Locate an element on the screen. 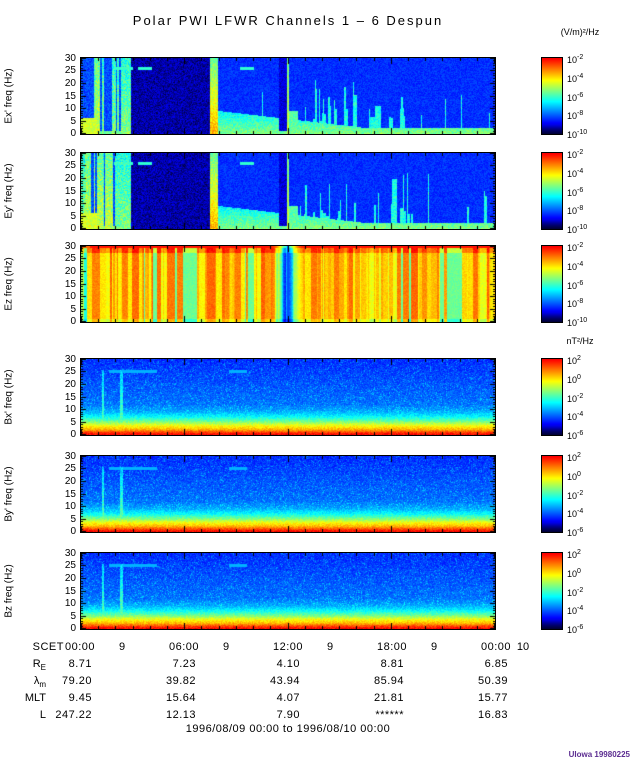 The width and height of the screenshot is (640, 768). chart-title: Polar PWI LFWR Channels 1 – 6 Despun is located at coordinates (288, 20).